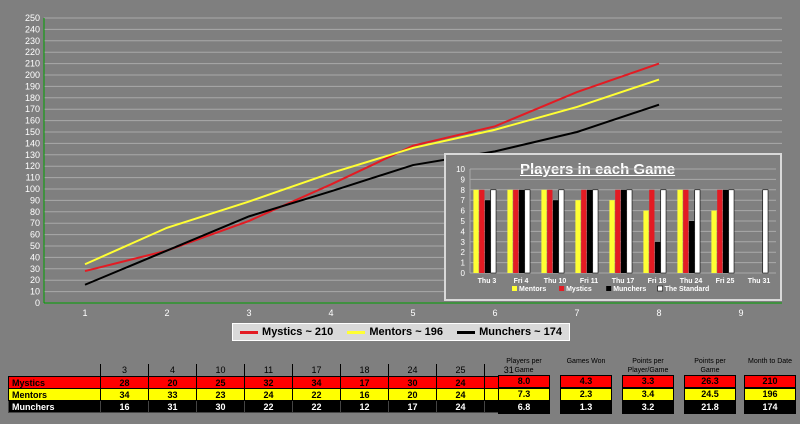  Describe the element at coordinates (648, 394) in the screenshot. I see `stat-value-mentors: 3.4` at that location.